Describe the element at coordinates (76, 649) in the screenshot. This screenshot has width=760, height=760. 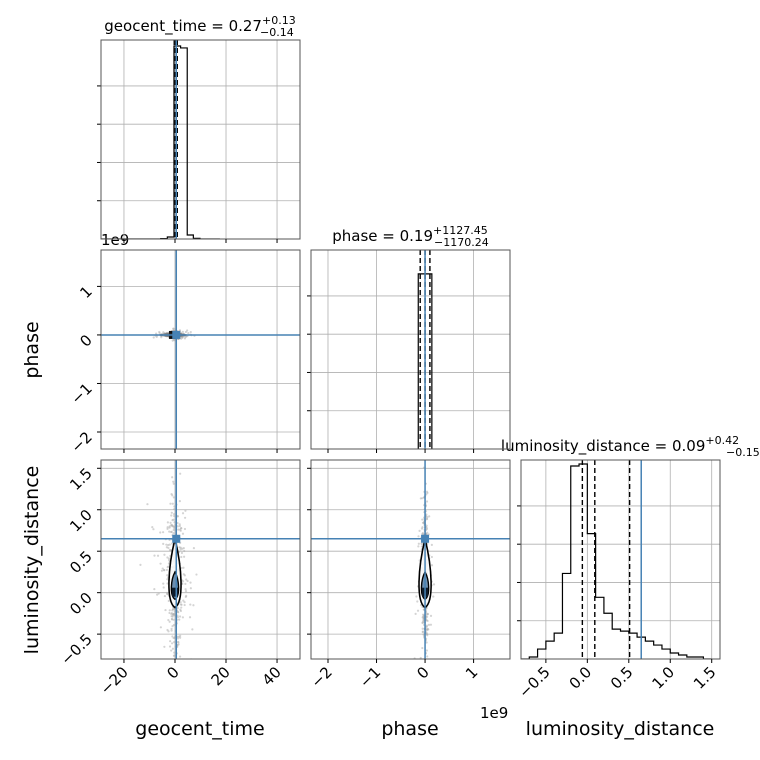
I see `y-tick-label: −0.5` at that location.